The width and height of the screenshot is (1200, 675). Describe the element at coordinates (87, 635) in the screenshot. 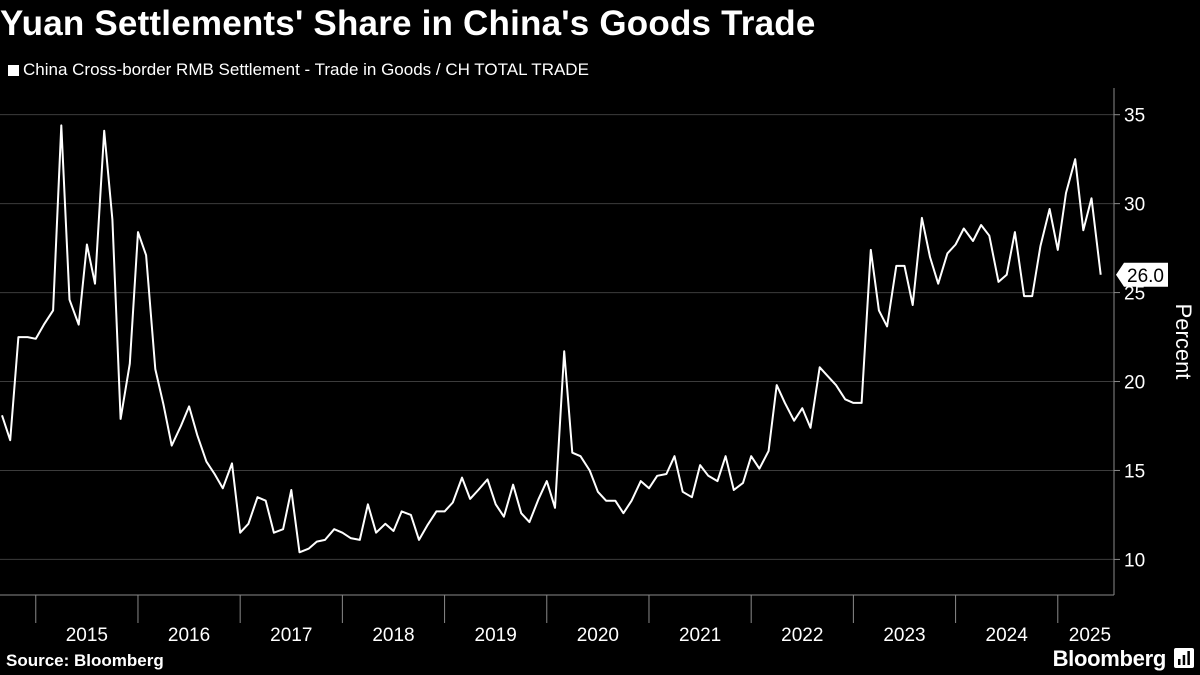

I see `x-tick-label-2015: 2015` at that location.